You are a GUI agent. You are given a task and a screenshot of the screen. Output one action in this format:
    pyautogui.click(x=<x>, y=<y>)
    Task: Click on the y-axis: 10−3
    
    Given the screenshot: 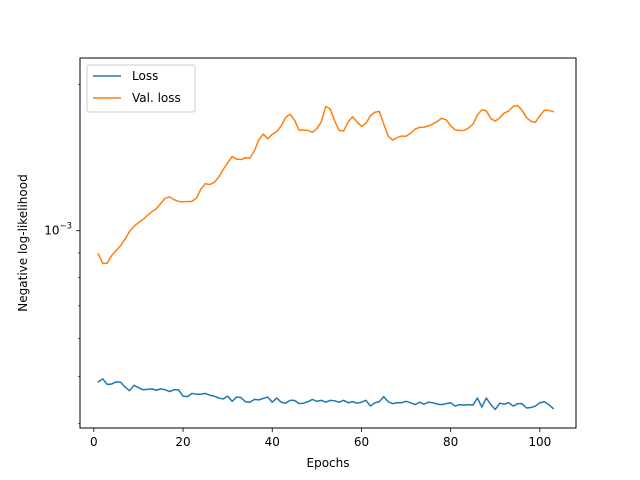 What is the action you would take?
    pyautogui.click(x=62, y=254)
    